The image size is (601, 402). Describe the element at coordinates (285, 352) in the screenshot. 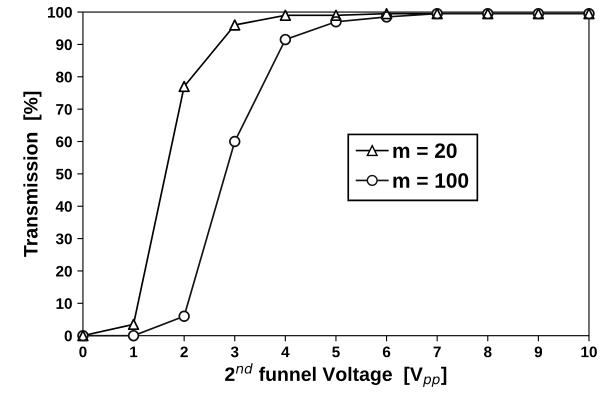

I see `x-tick-label: 4` at that location.